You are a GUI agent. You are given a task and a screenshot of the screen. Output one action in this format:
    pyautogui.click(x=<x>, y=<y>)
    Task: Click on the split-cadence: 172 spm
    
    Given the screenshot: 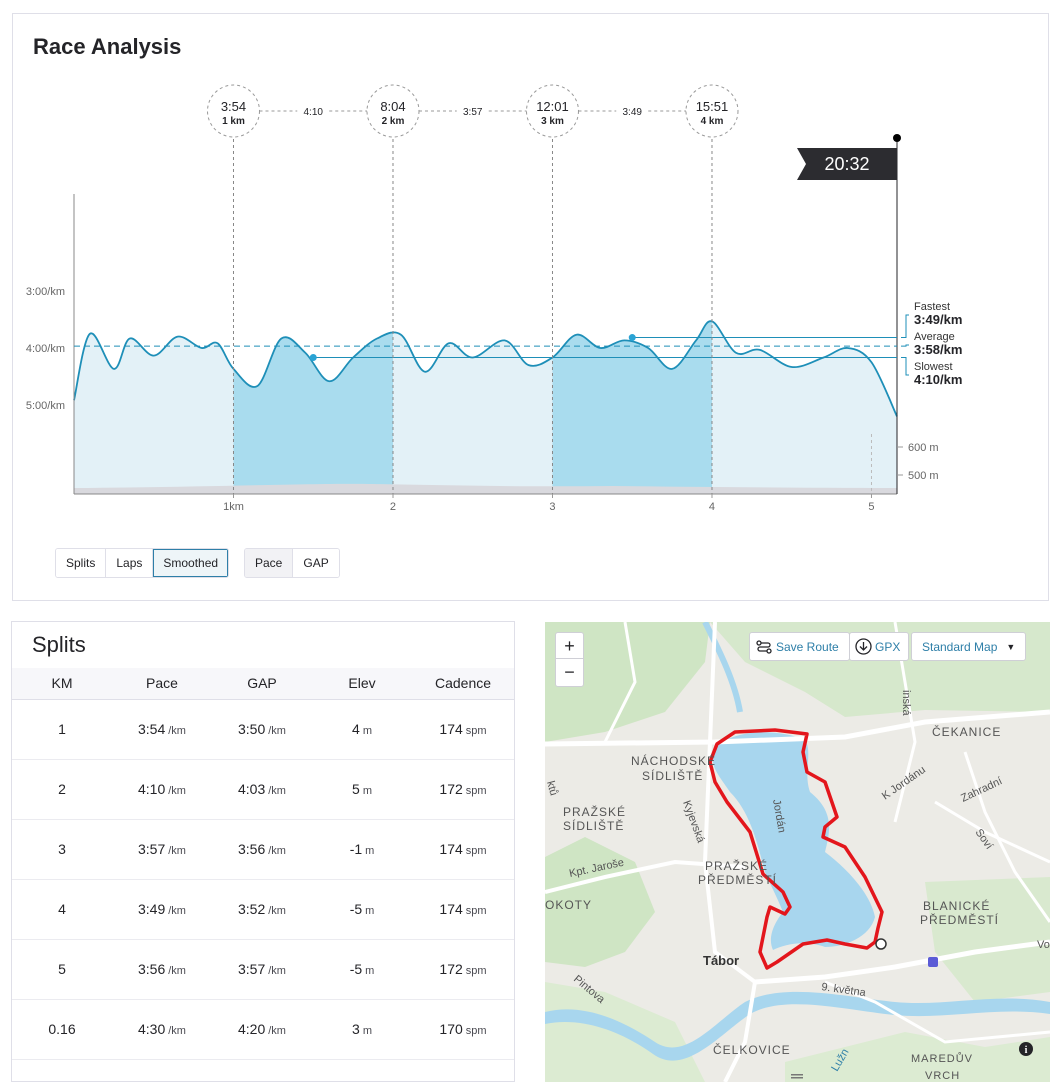 What is the action you would take?
    pyautogui.click(x=463, y=789)
    